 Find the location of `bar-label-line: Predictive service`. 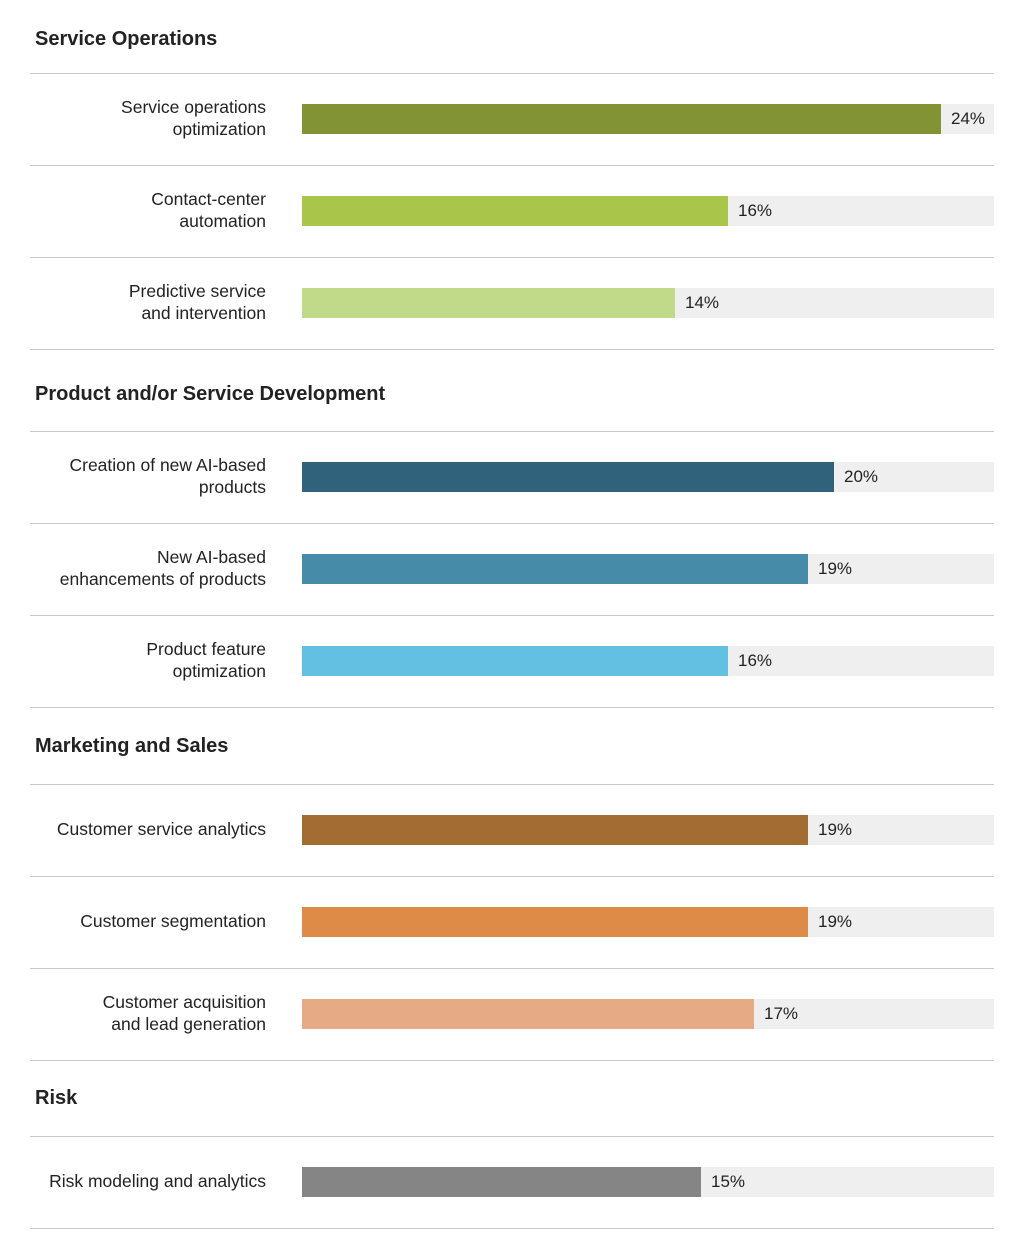

bar-label-line: Predictive service is located at coordinates (197, 291).